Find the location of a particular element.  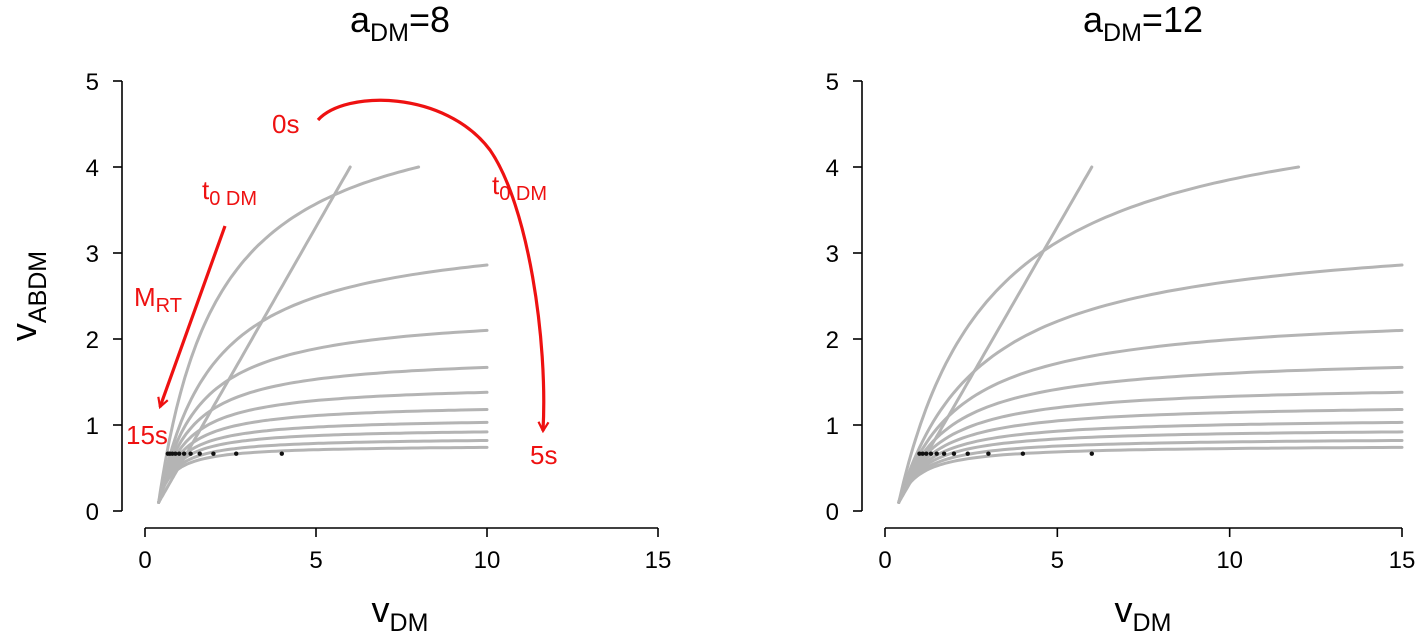

mrt-arrow is located at coordinates (193, 316).